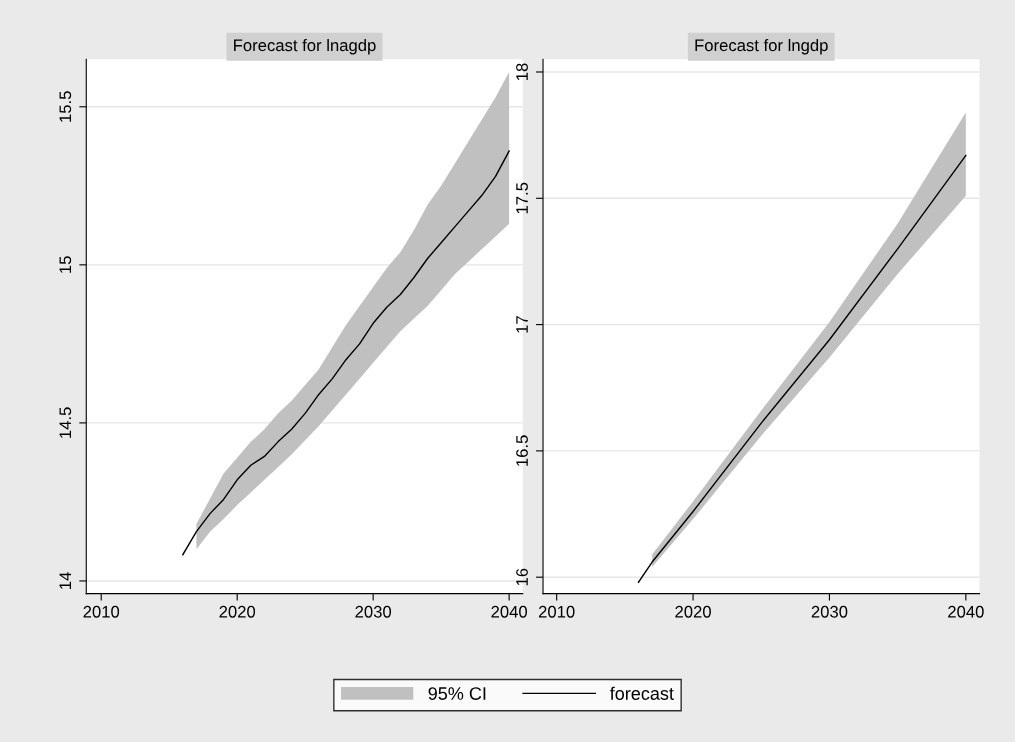 This screenshot has height=742, width=1015. I want to click on y-tick-label: 14.5, so click(65, 422).